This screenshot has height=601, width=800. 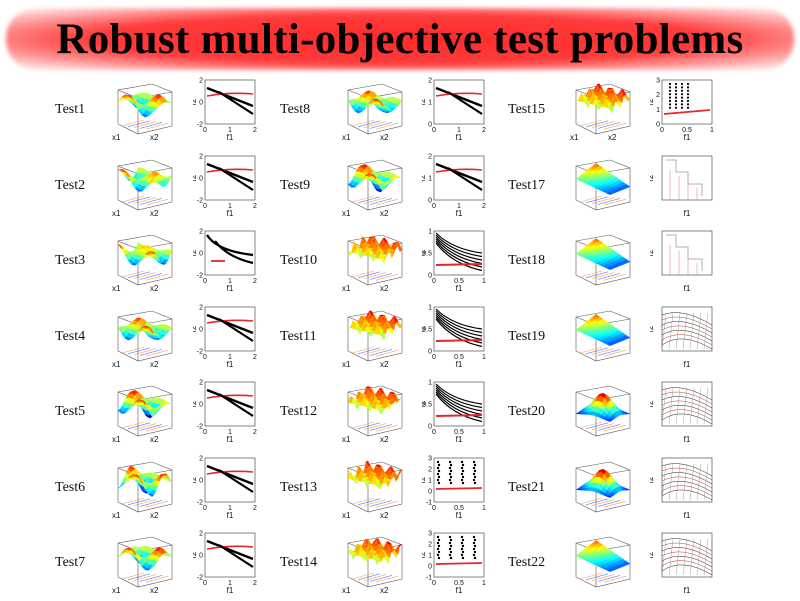 What do you see at coordinates (526, 488) in the screenshot?
I see `test-label: Test21` at bounding box center [526, 488].